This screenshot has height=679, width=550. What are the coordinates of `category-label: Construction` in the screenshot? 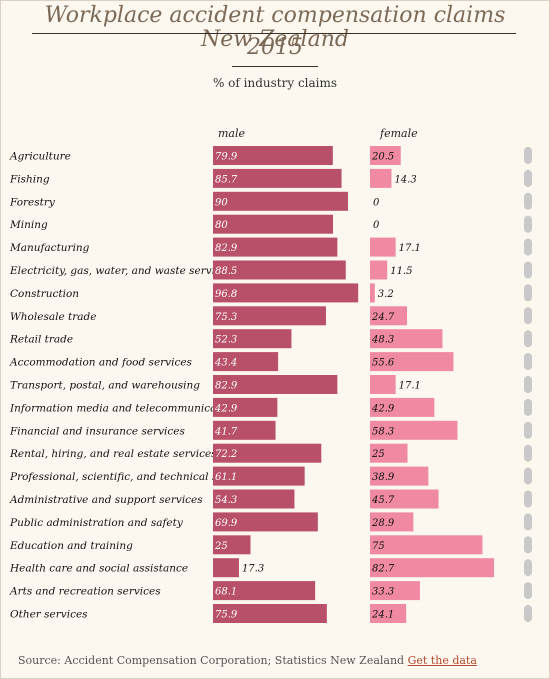 It's located at (44, 294).